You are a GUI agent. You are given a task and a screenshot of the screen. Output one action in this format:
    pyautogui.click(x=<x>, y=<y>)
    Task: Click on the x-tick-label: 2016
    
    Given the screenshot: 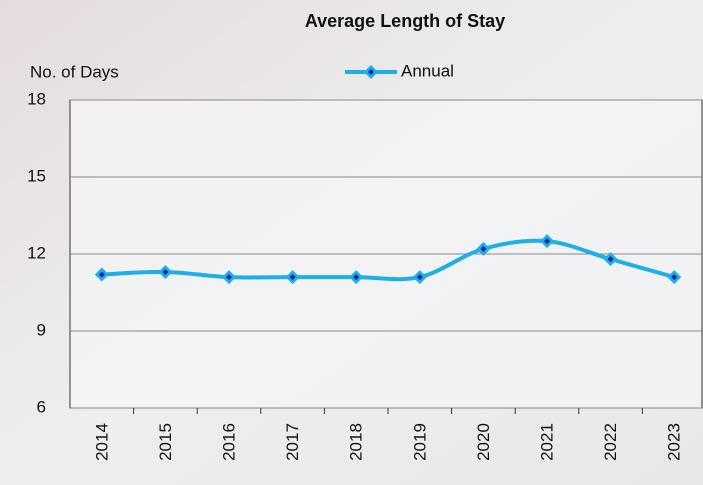 What is the action you would take?
    pyautogui.click(x=228, y=442)
    